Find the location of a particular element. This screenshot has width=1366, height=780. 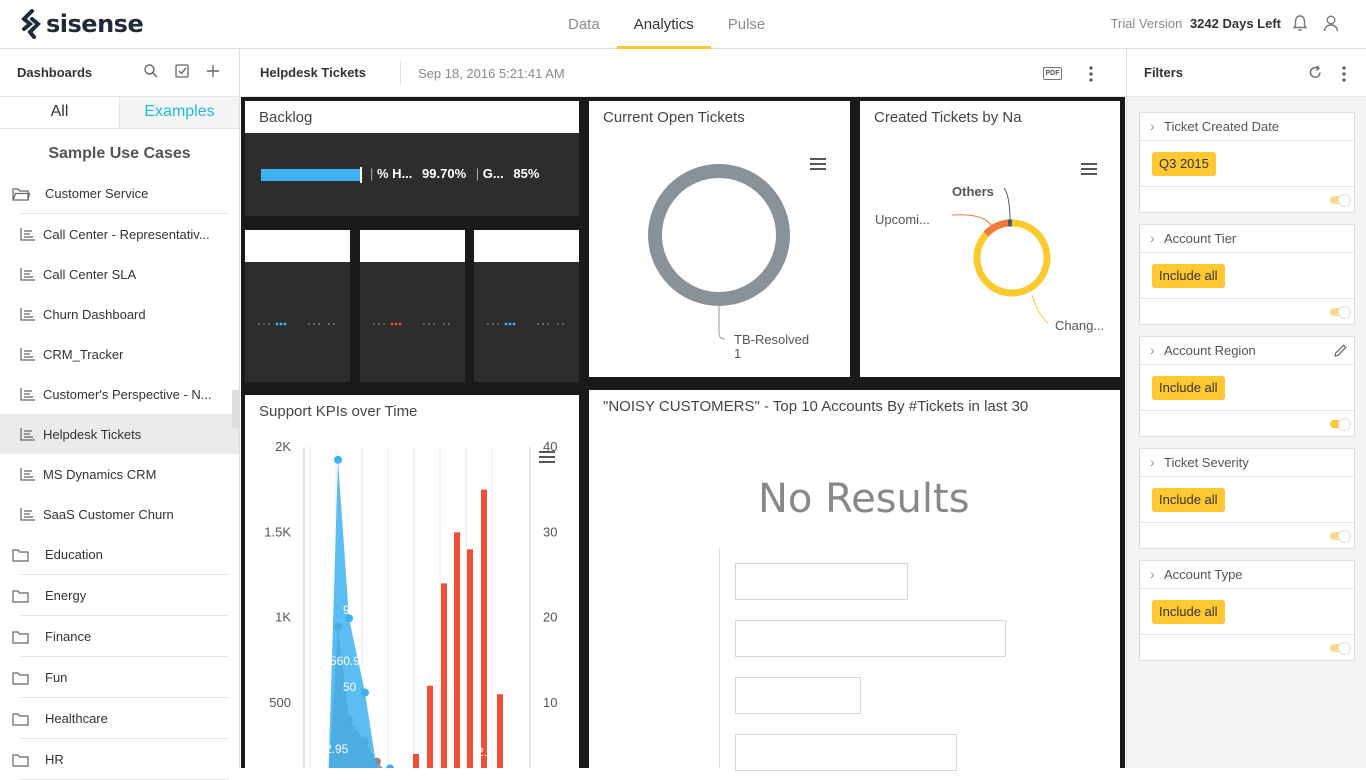

filter-card: Account Region Include all is located at coordinates (1247, 386).